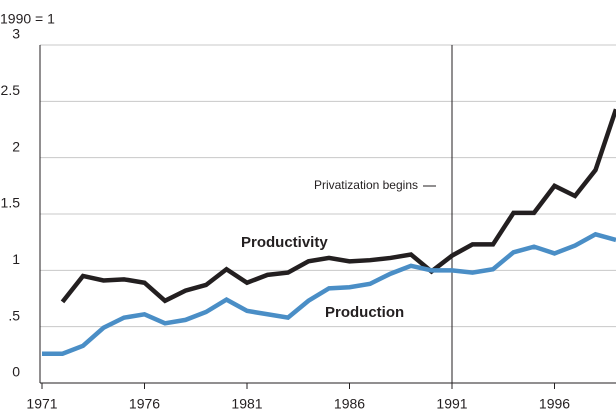  I want to click on y-tick-label: 2.5, so click(11, 90).